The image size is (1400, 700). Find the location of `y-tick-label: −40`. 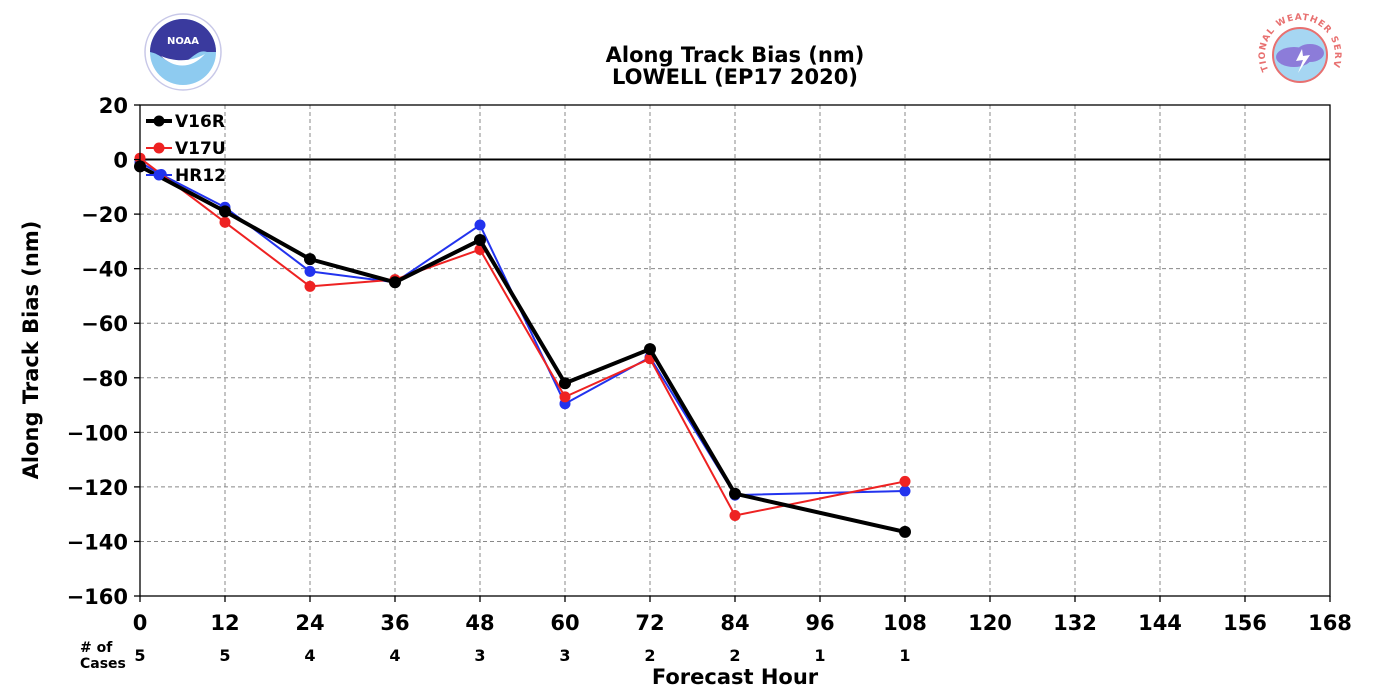

y-tick-label: −40 is located at coordinates (104, 270).